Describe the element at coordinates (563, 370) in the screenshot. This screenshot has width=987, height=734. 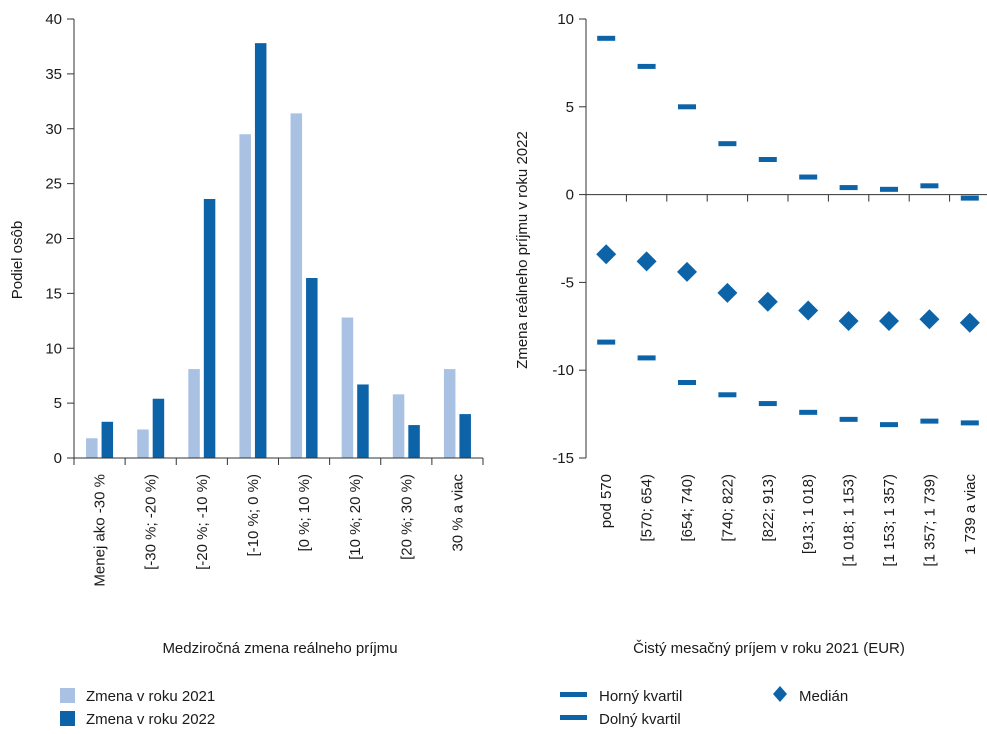
I see `right-y-tick-label: -10` at that location.